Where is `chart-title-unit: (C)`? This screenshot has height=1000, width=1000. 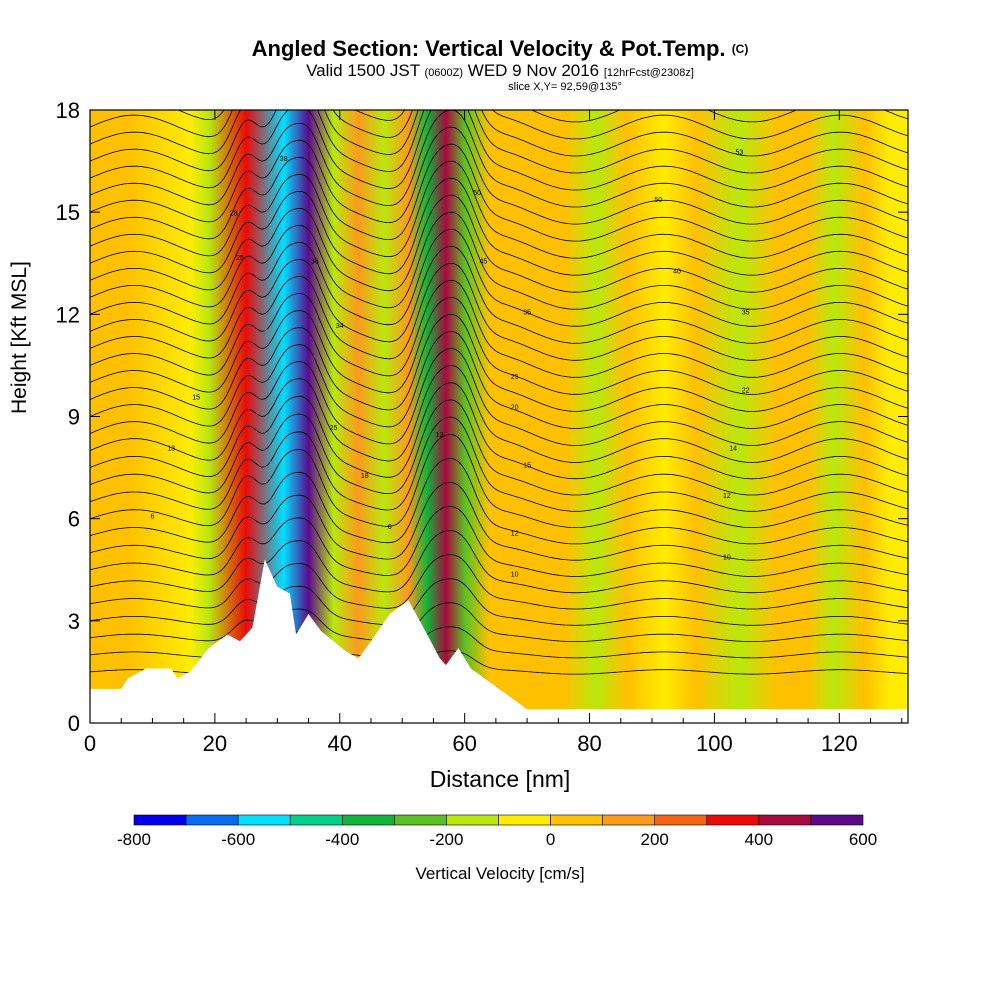 chart-title-unit: (C) is located at coordinates (740, 49).